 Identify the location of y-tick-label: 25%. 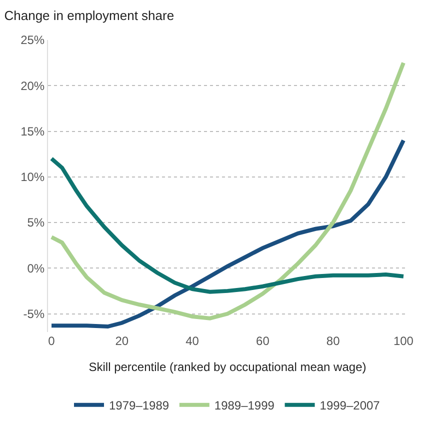
(32, 40).